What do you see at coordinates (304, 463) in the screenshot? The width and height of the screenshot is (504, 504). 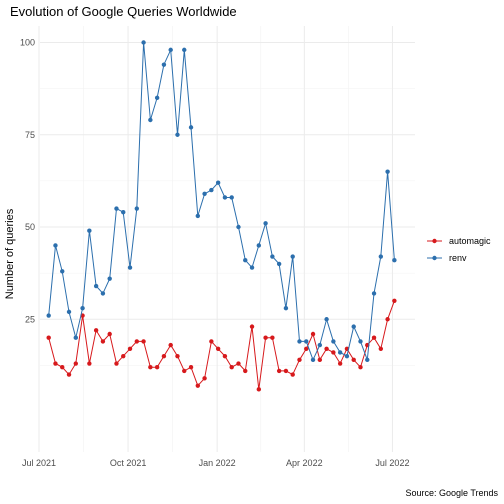 I see `x-tick-label: Apr 2022` at bounding box center [304, 463].